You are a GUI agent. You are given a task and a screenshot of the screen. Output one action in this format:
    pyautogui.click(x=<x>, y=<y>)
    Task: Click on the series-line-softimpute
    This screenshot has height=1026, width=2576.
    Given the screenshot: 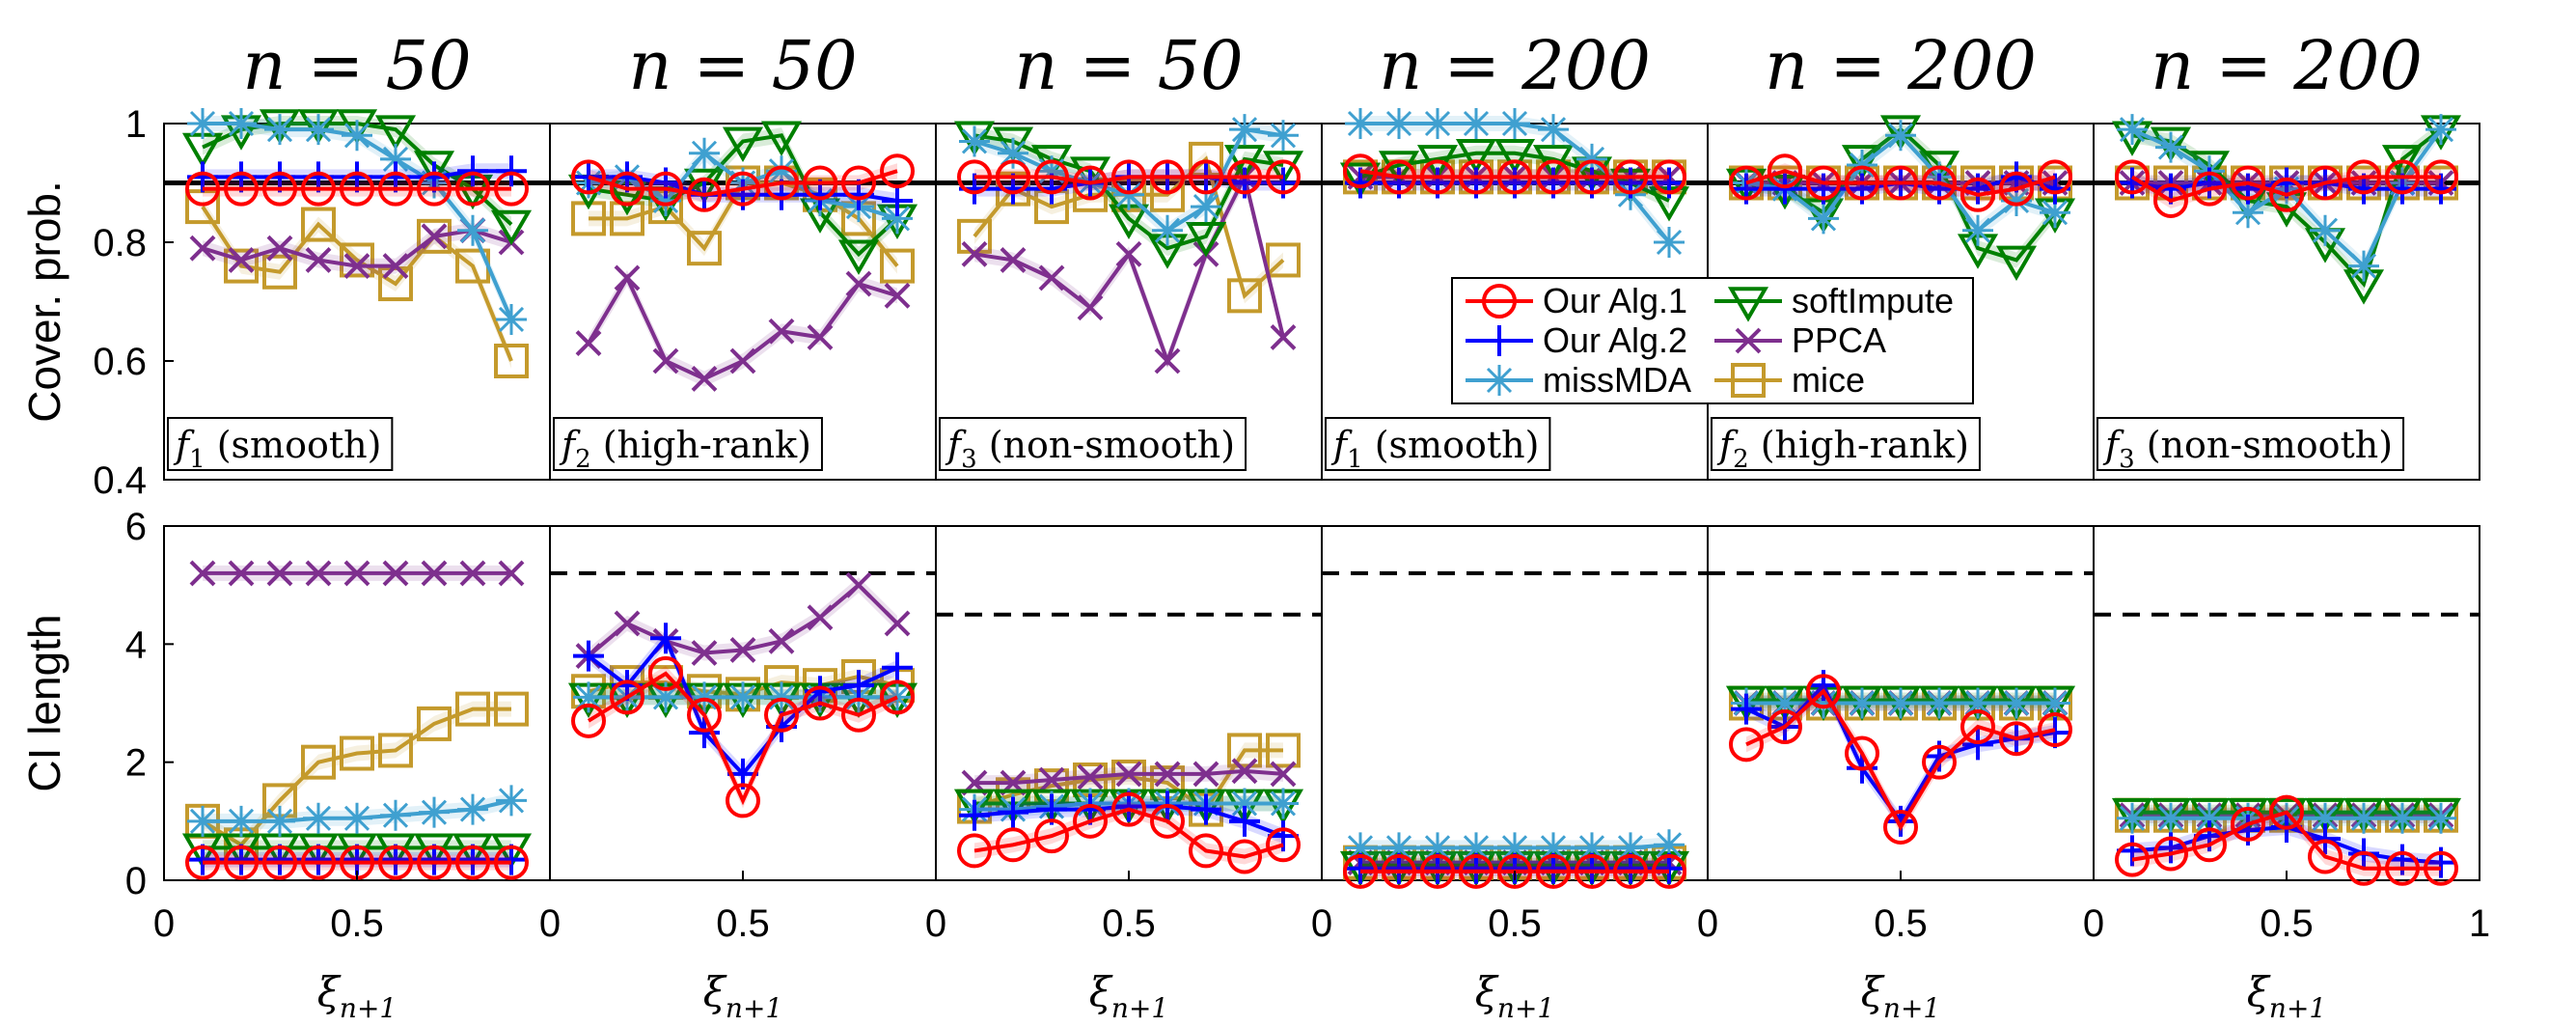 What is the action you would take?
    pyautogui.click(x=2287, y=207)
    